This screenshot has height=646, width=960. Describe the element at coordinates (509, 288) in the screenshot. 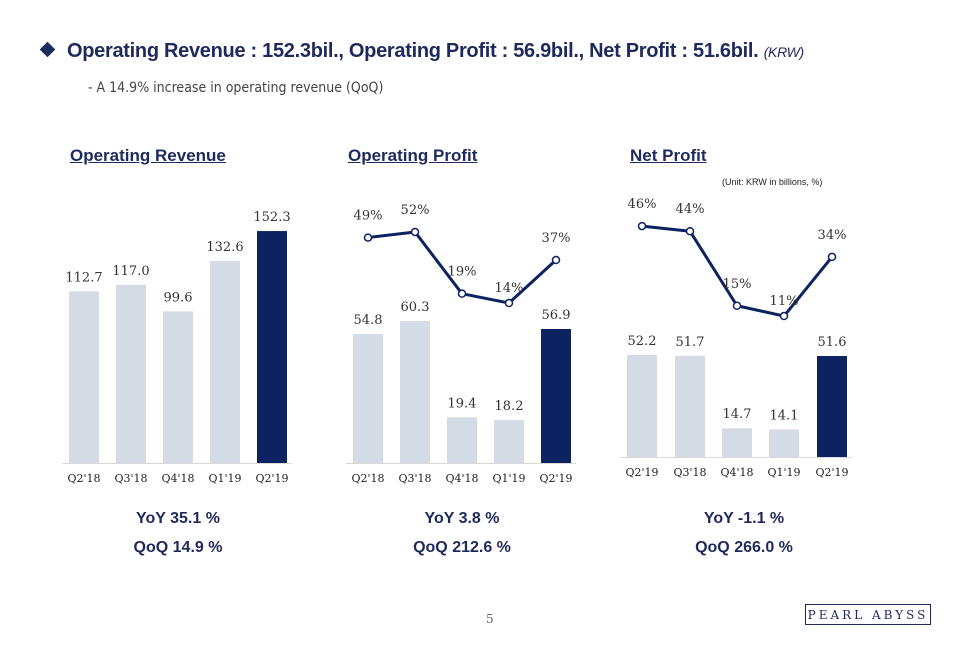

I see `margin-label: 14%` at that location.